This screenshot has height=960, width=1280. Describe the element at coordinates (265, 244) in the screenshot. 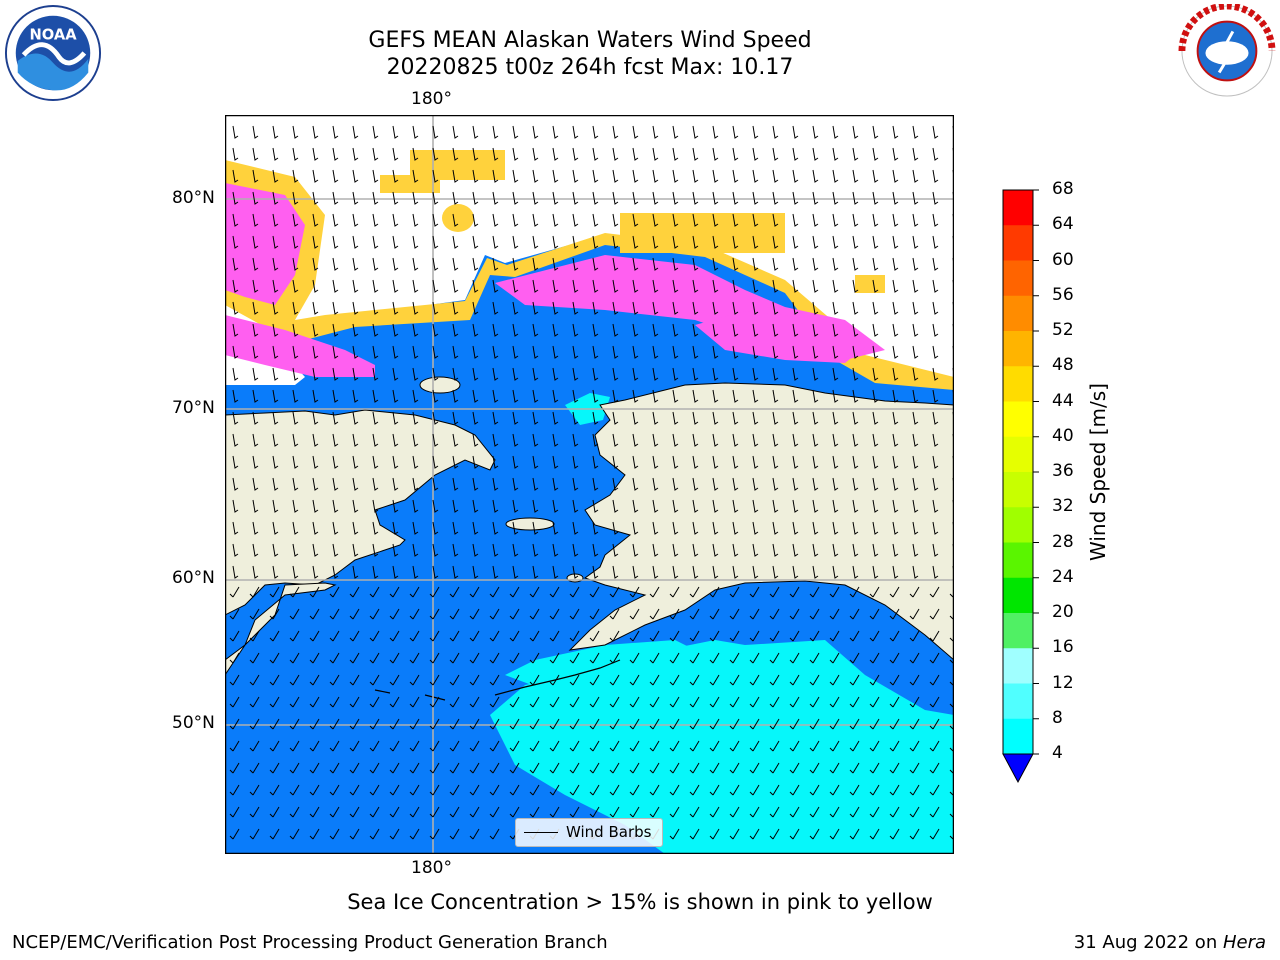

I see `sea-ice-pink` at that location.